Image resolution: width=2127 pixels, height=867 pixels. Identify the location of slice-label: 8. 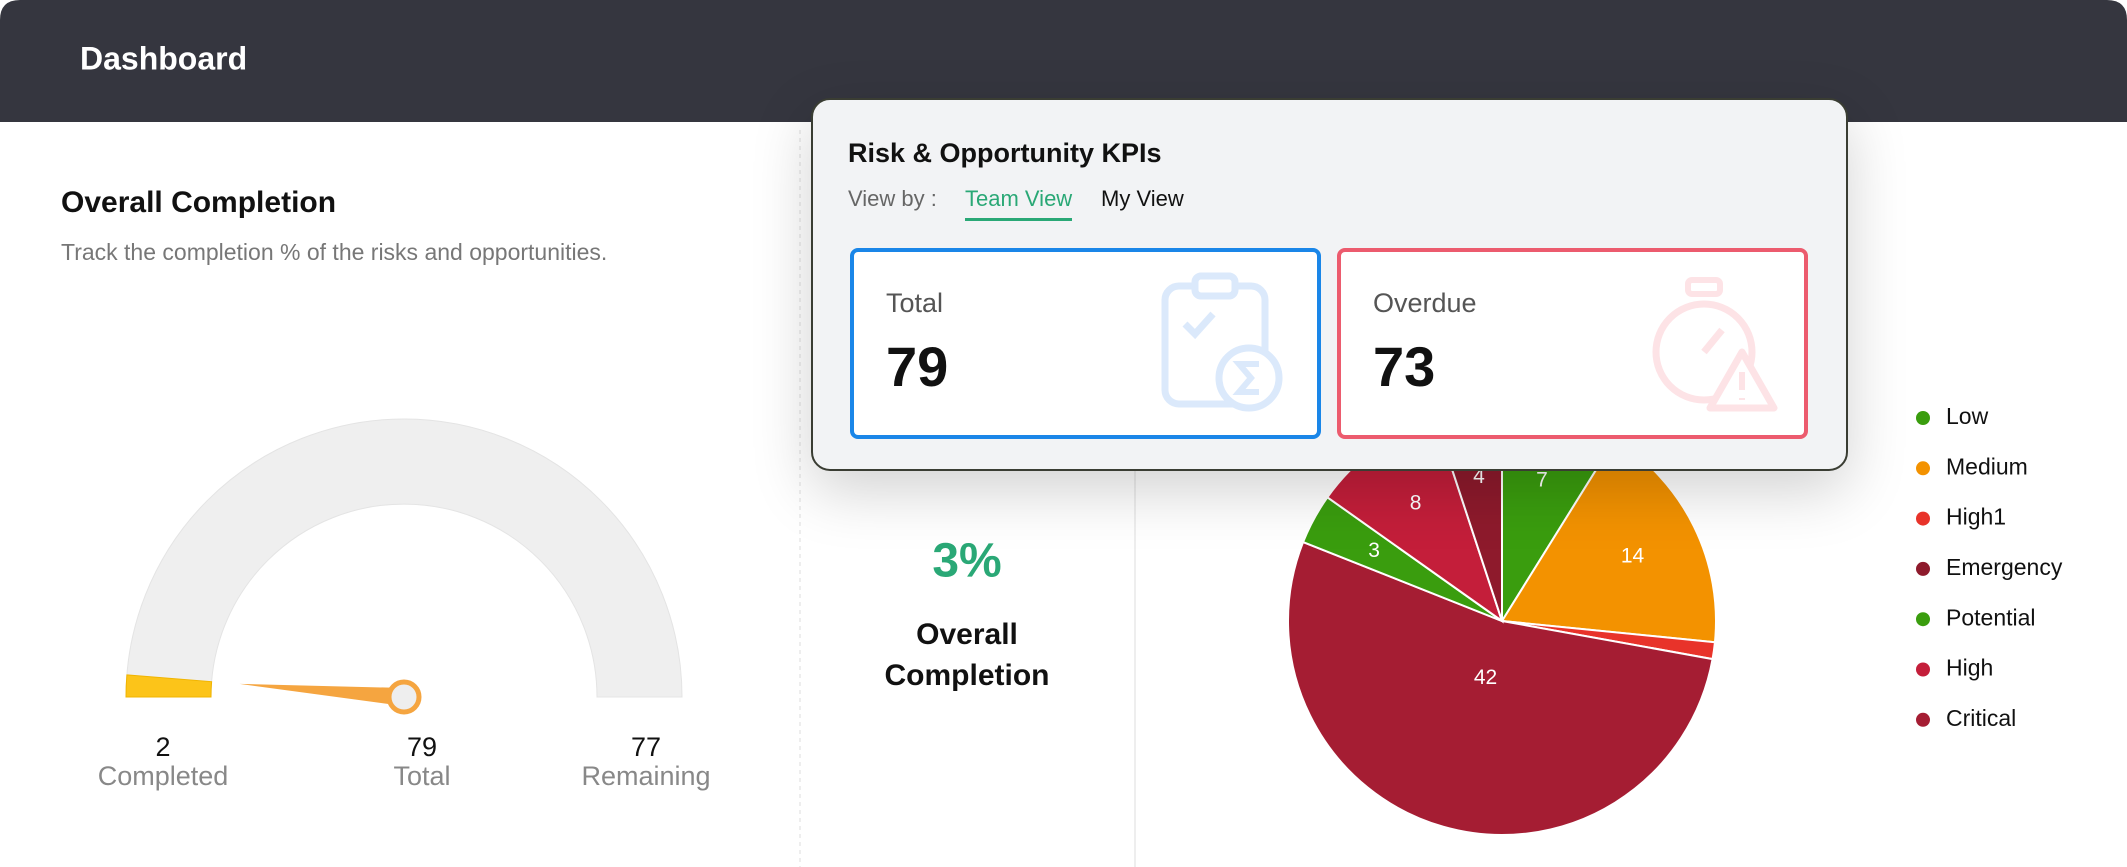
(1416, 503).